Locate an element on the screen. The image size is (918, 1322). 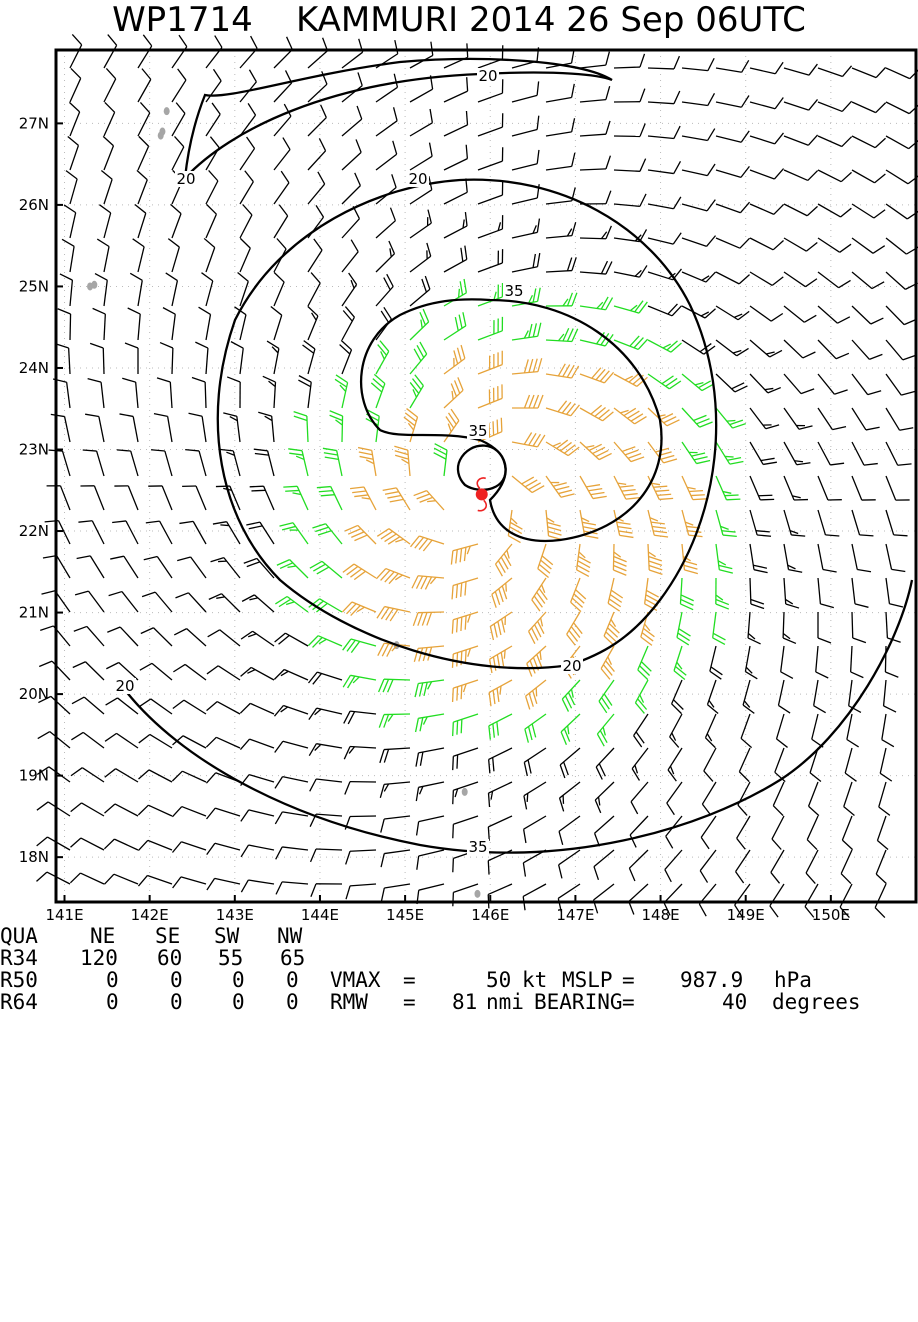
stats-row-r34: R34 120 60 55 65 is located at coordinates (25, 958).